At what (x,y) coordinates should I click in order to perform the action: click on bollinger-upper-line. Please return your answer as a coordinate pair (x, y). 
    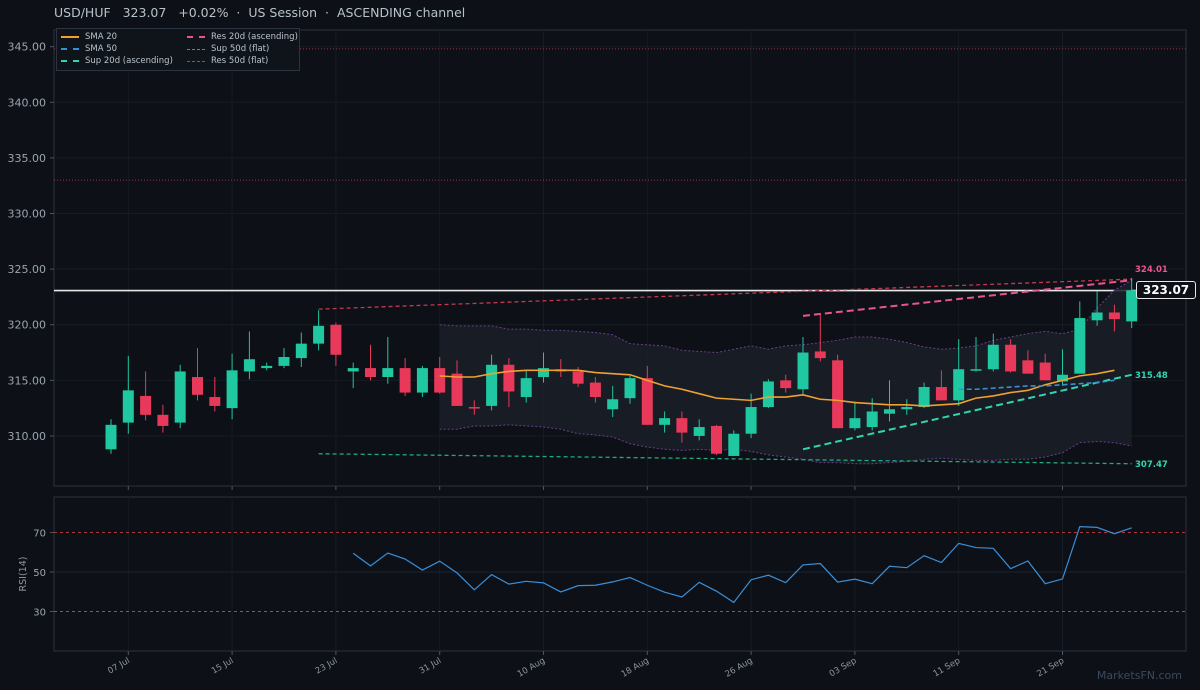
    Looking at the image, I should click on (785, 316).